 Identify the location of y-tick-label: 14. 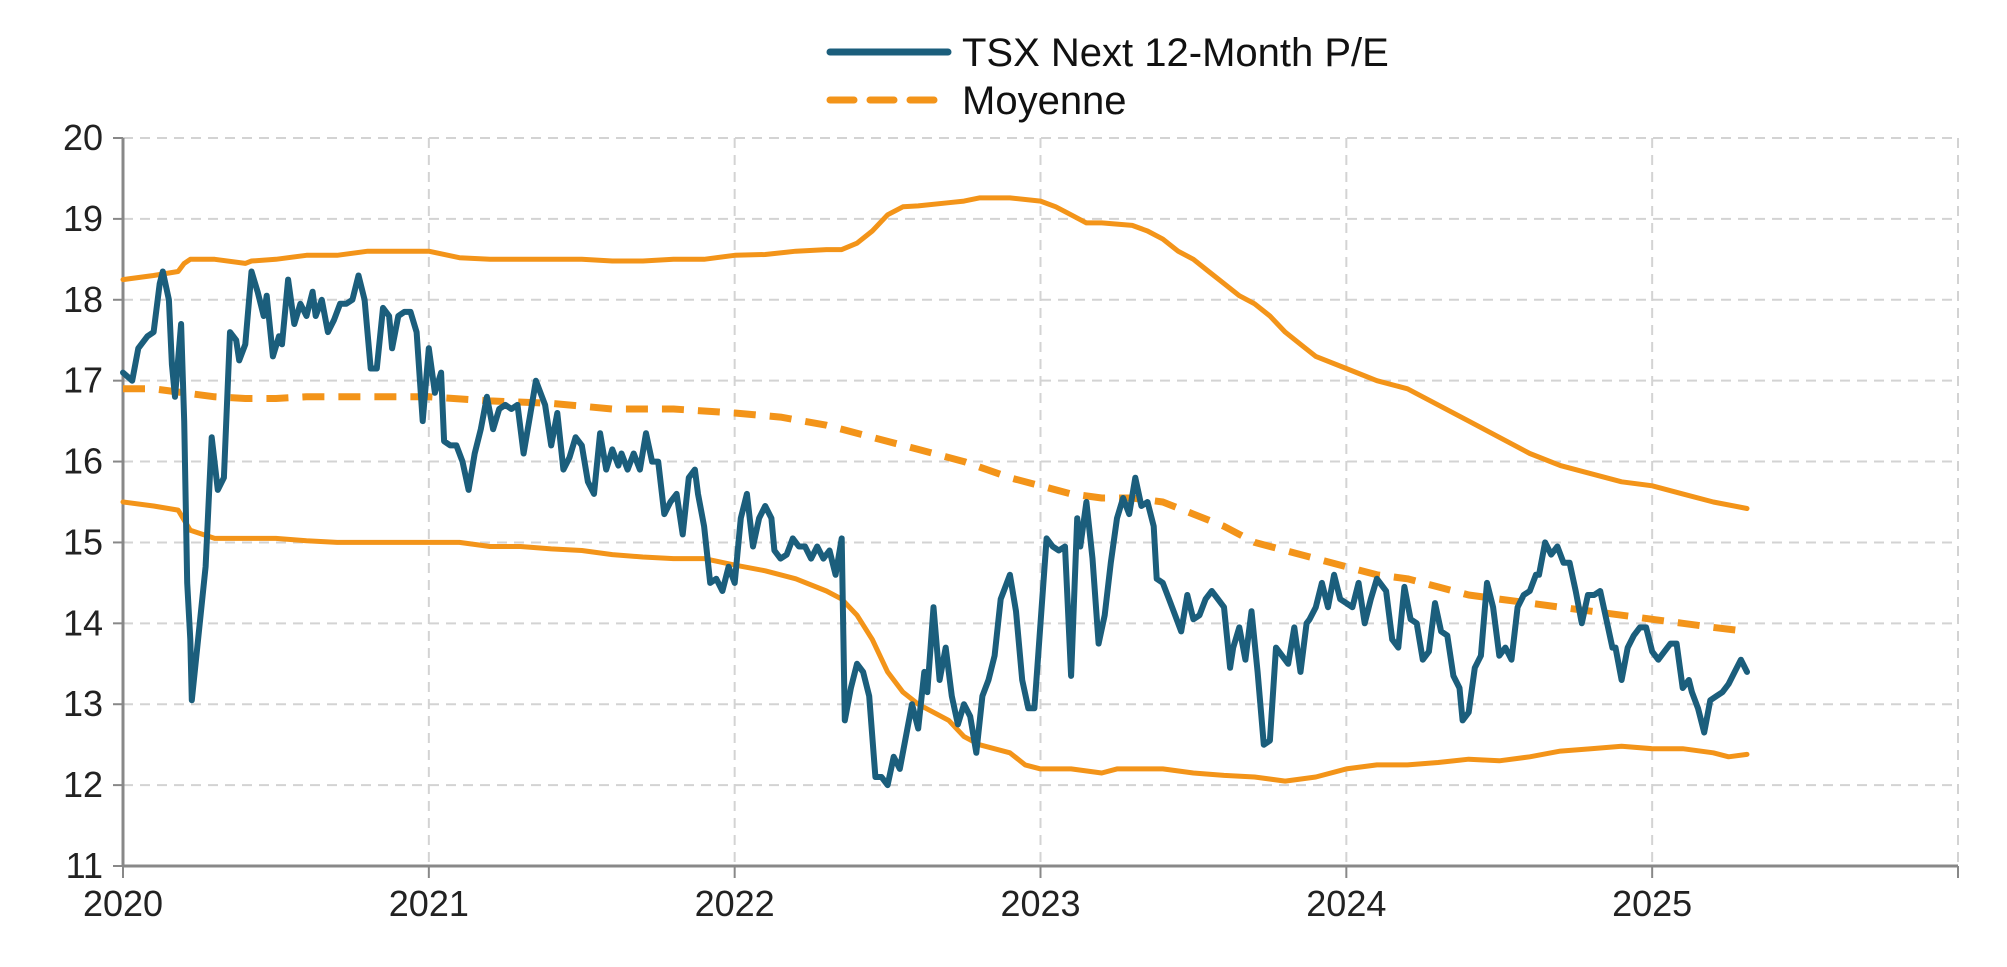
(83, 622).